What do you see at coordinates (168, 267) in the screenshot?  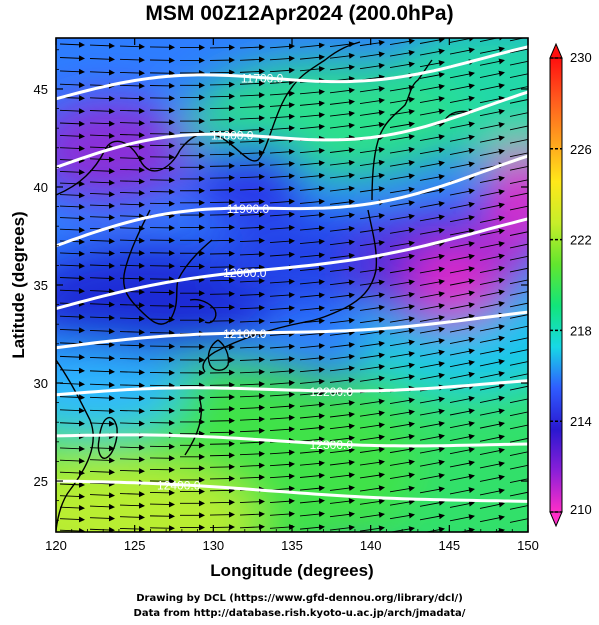 I see `coastline-korea-china` at bounding box center [168, 267].